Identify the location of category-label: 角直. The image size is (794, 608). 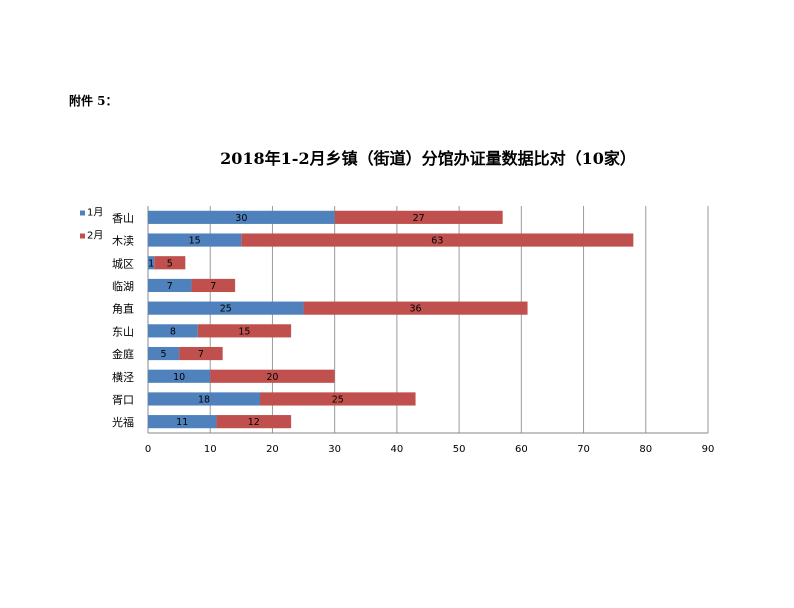
(123, 309).